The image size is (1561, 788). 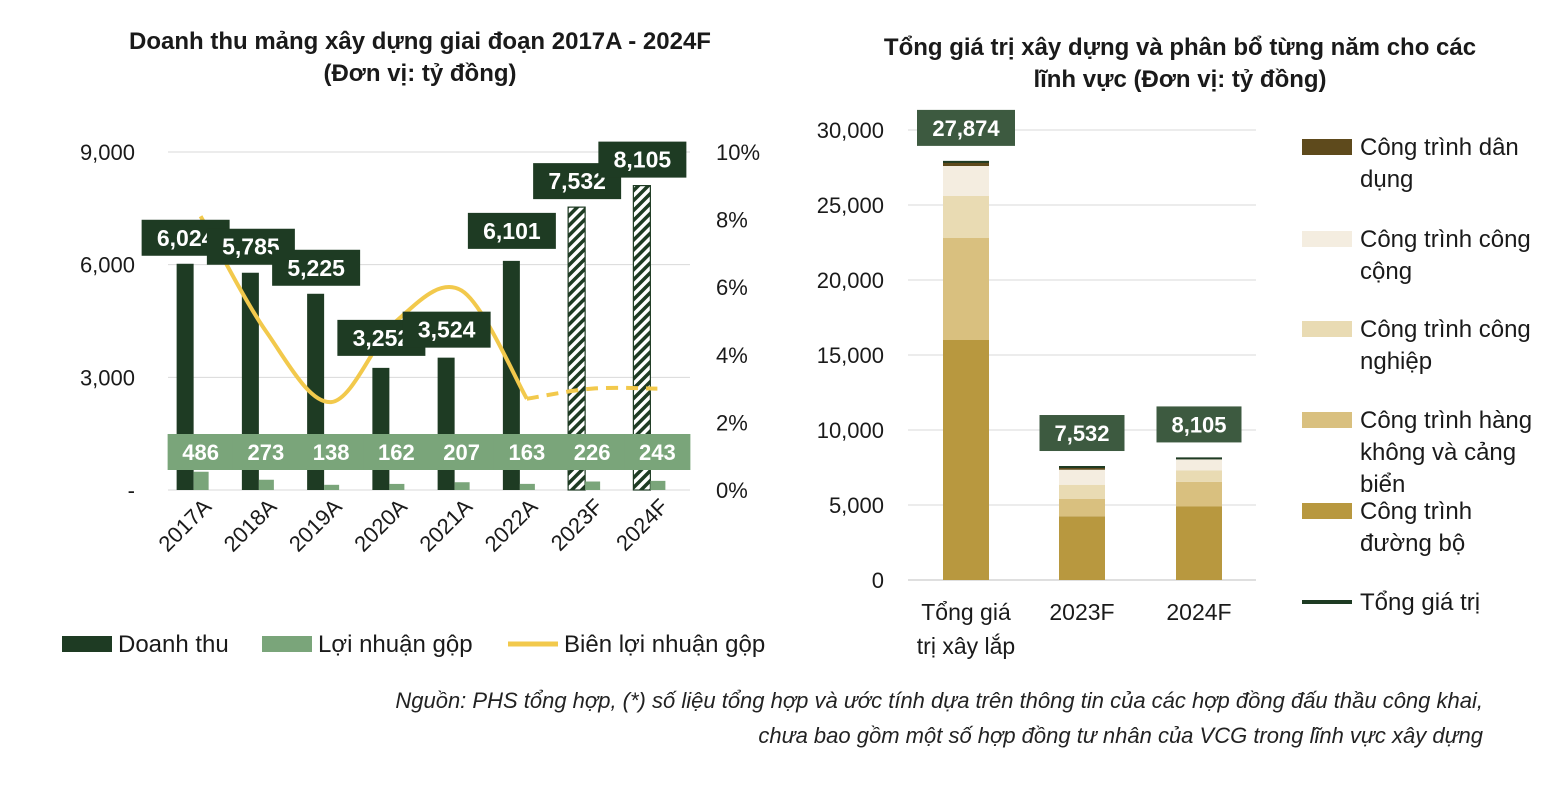 What do you see at coordinates (363, 310) in the screenshot?
I see `margin-line` at bounding box center [363, 310].